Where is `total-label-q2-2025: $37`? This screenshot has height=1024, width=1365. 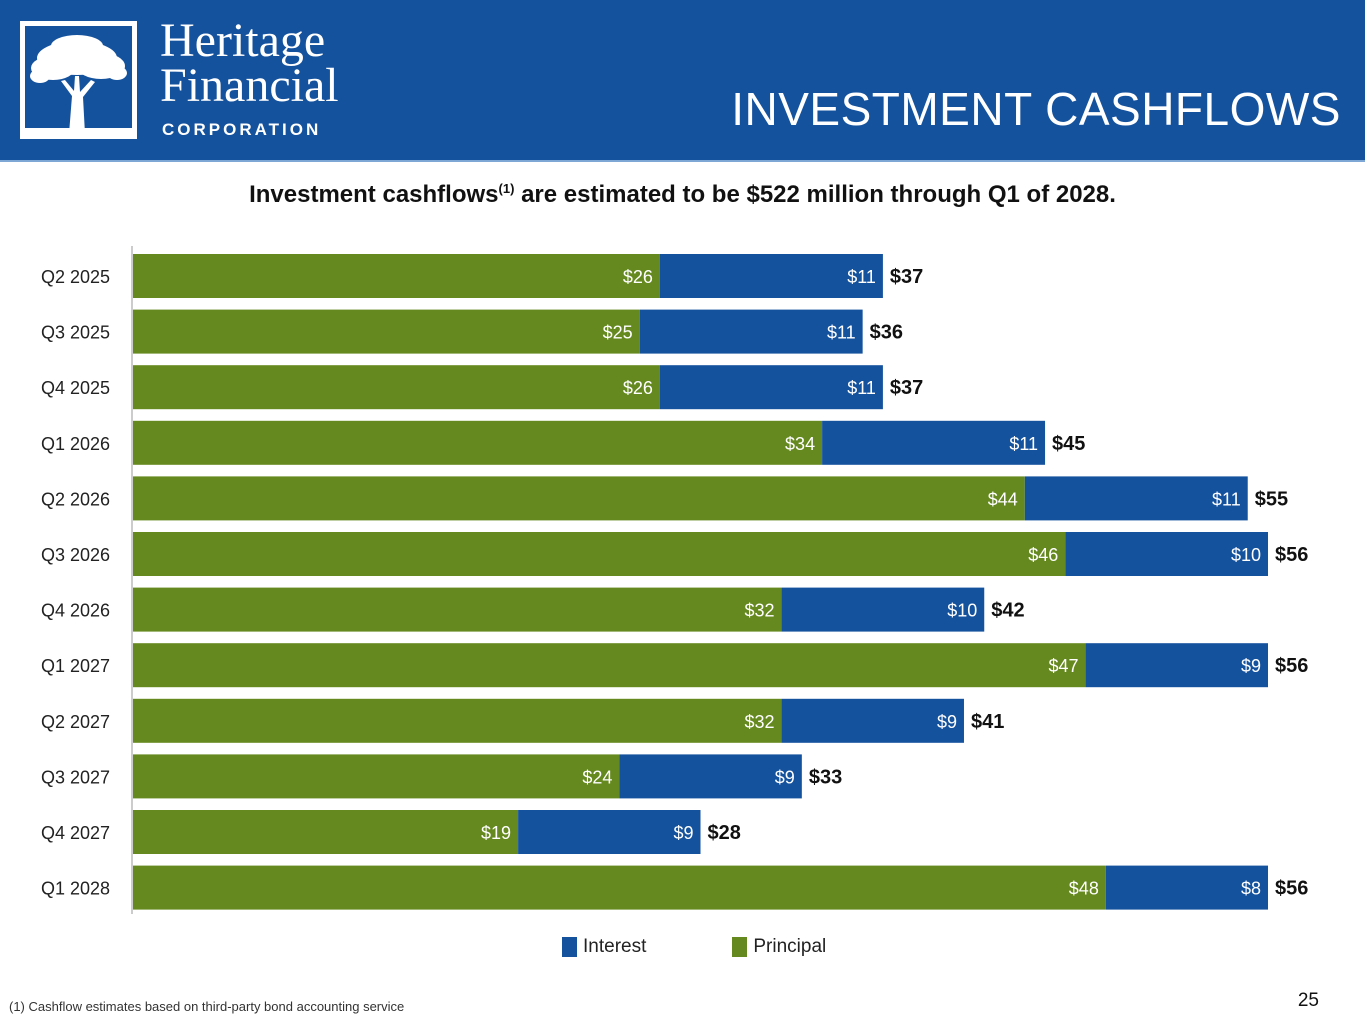 total-label-q2-2025: $37 is located at coordinates (906, 277).